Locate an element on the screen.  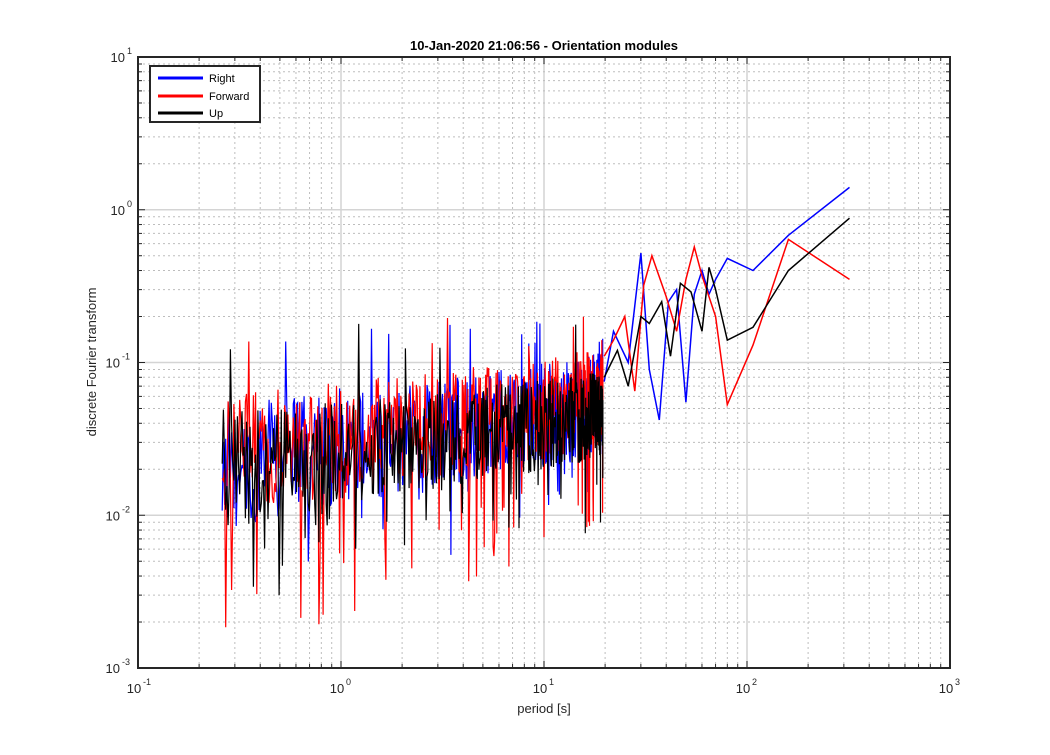
x-tick-label-exponent: 2 is located at coordinates (754, 682).